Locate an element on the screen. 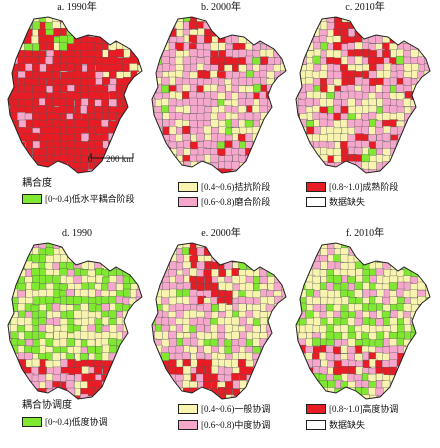 This screenshot has width=440, height=448. legend-item: [0.4~0.6)一般协调 is located at coordinates (224, 409).